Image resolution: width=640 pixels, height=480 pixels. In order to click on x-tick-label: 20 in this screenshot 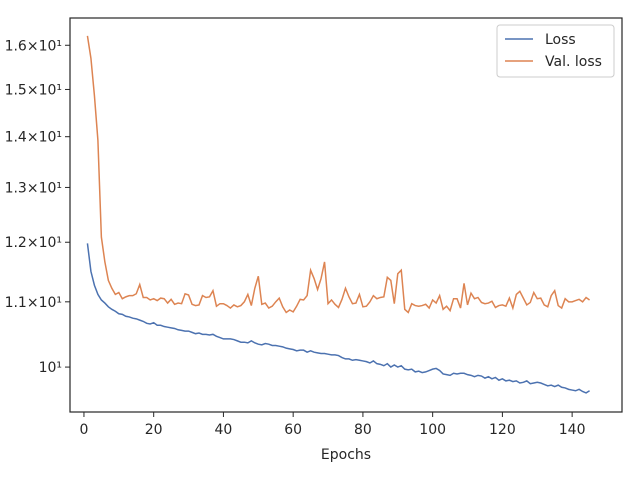, I will do `click(154, 430)`.